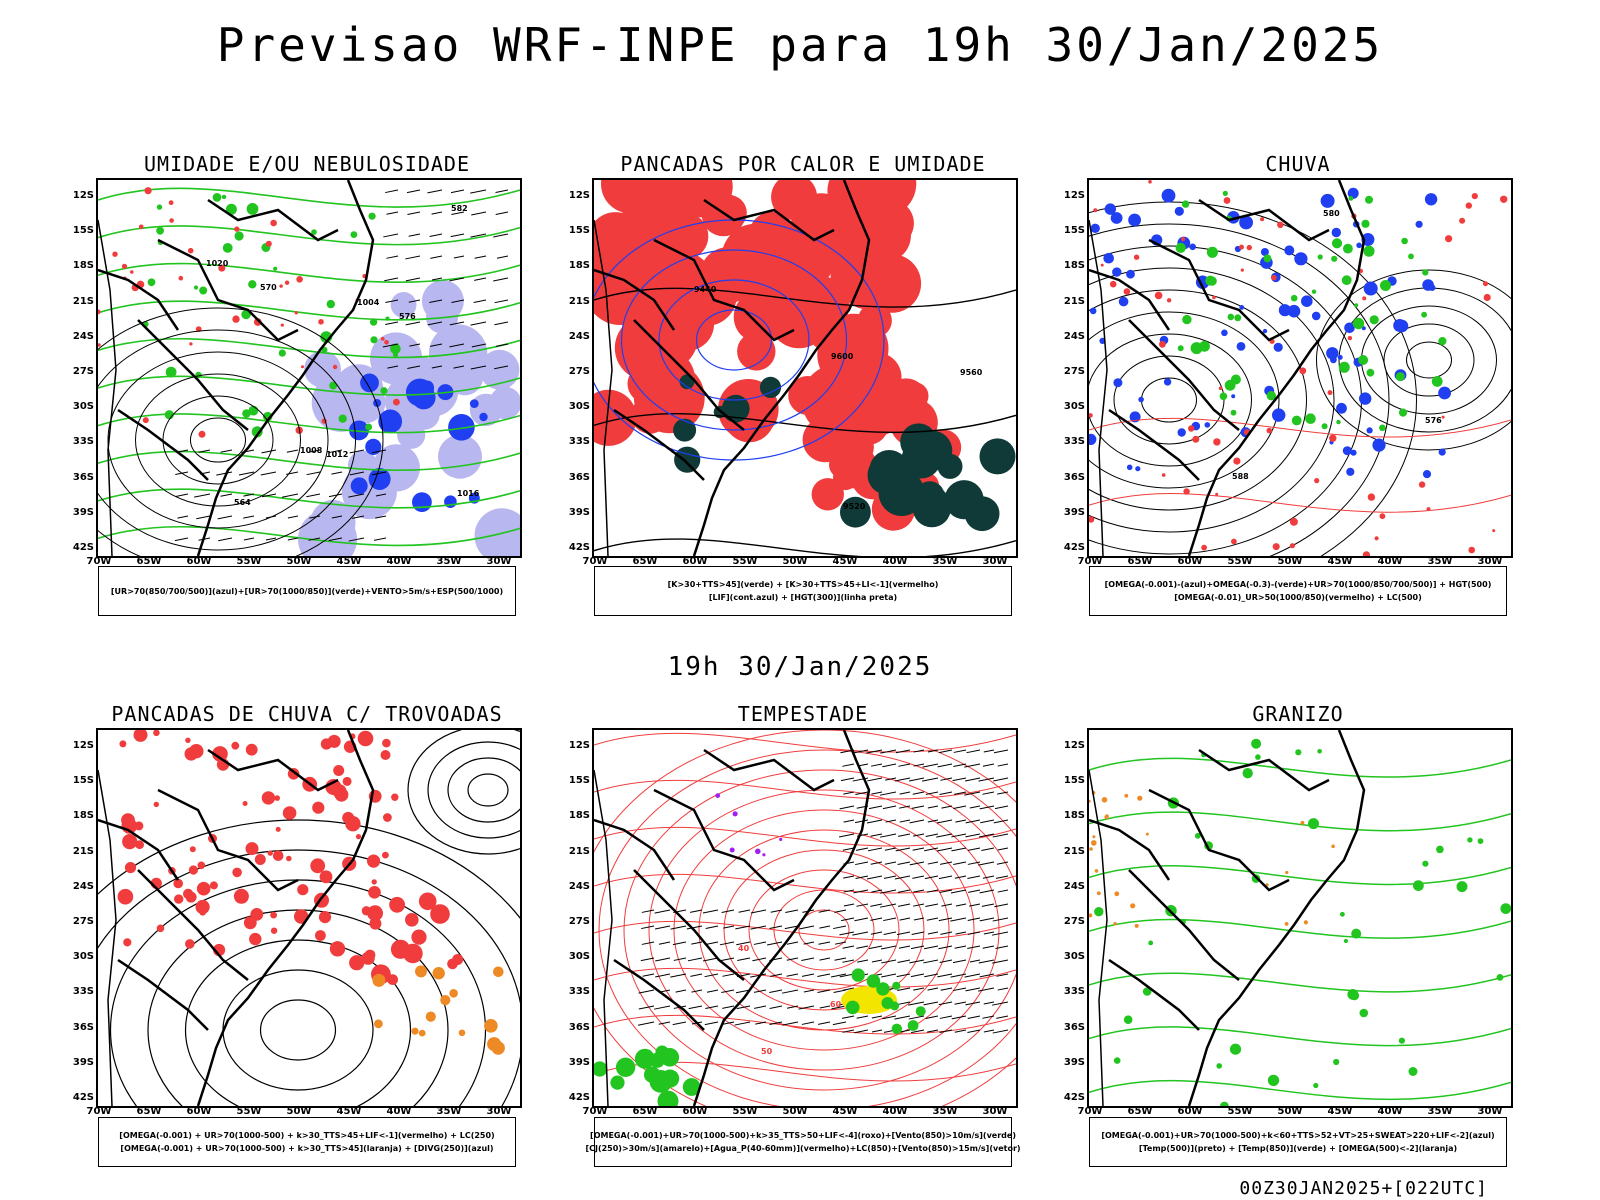 This screenshot has height=1200, width=1600. I want to click on latitude-label: 42S, so click(579, 1097).